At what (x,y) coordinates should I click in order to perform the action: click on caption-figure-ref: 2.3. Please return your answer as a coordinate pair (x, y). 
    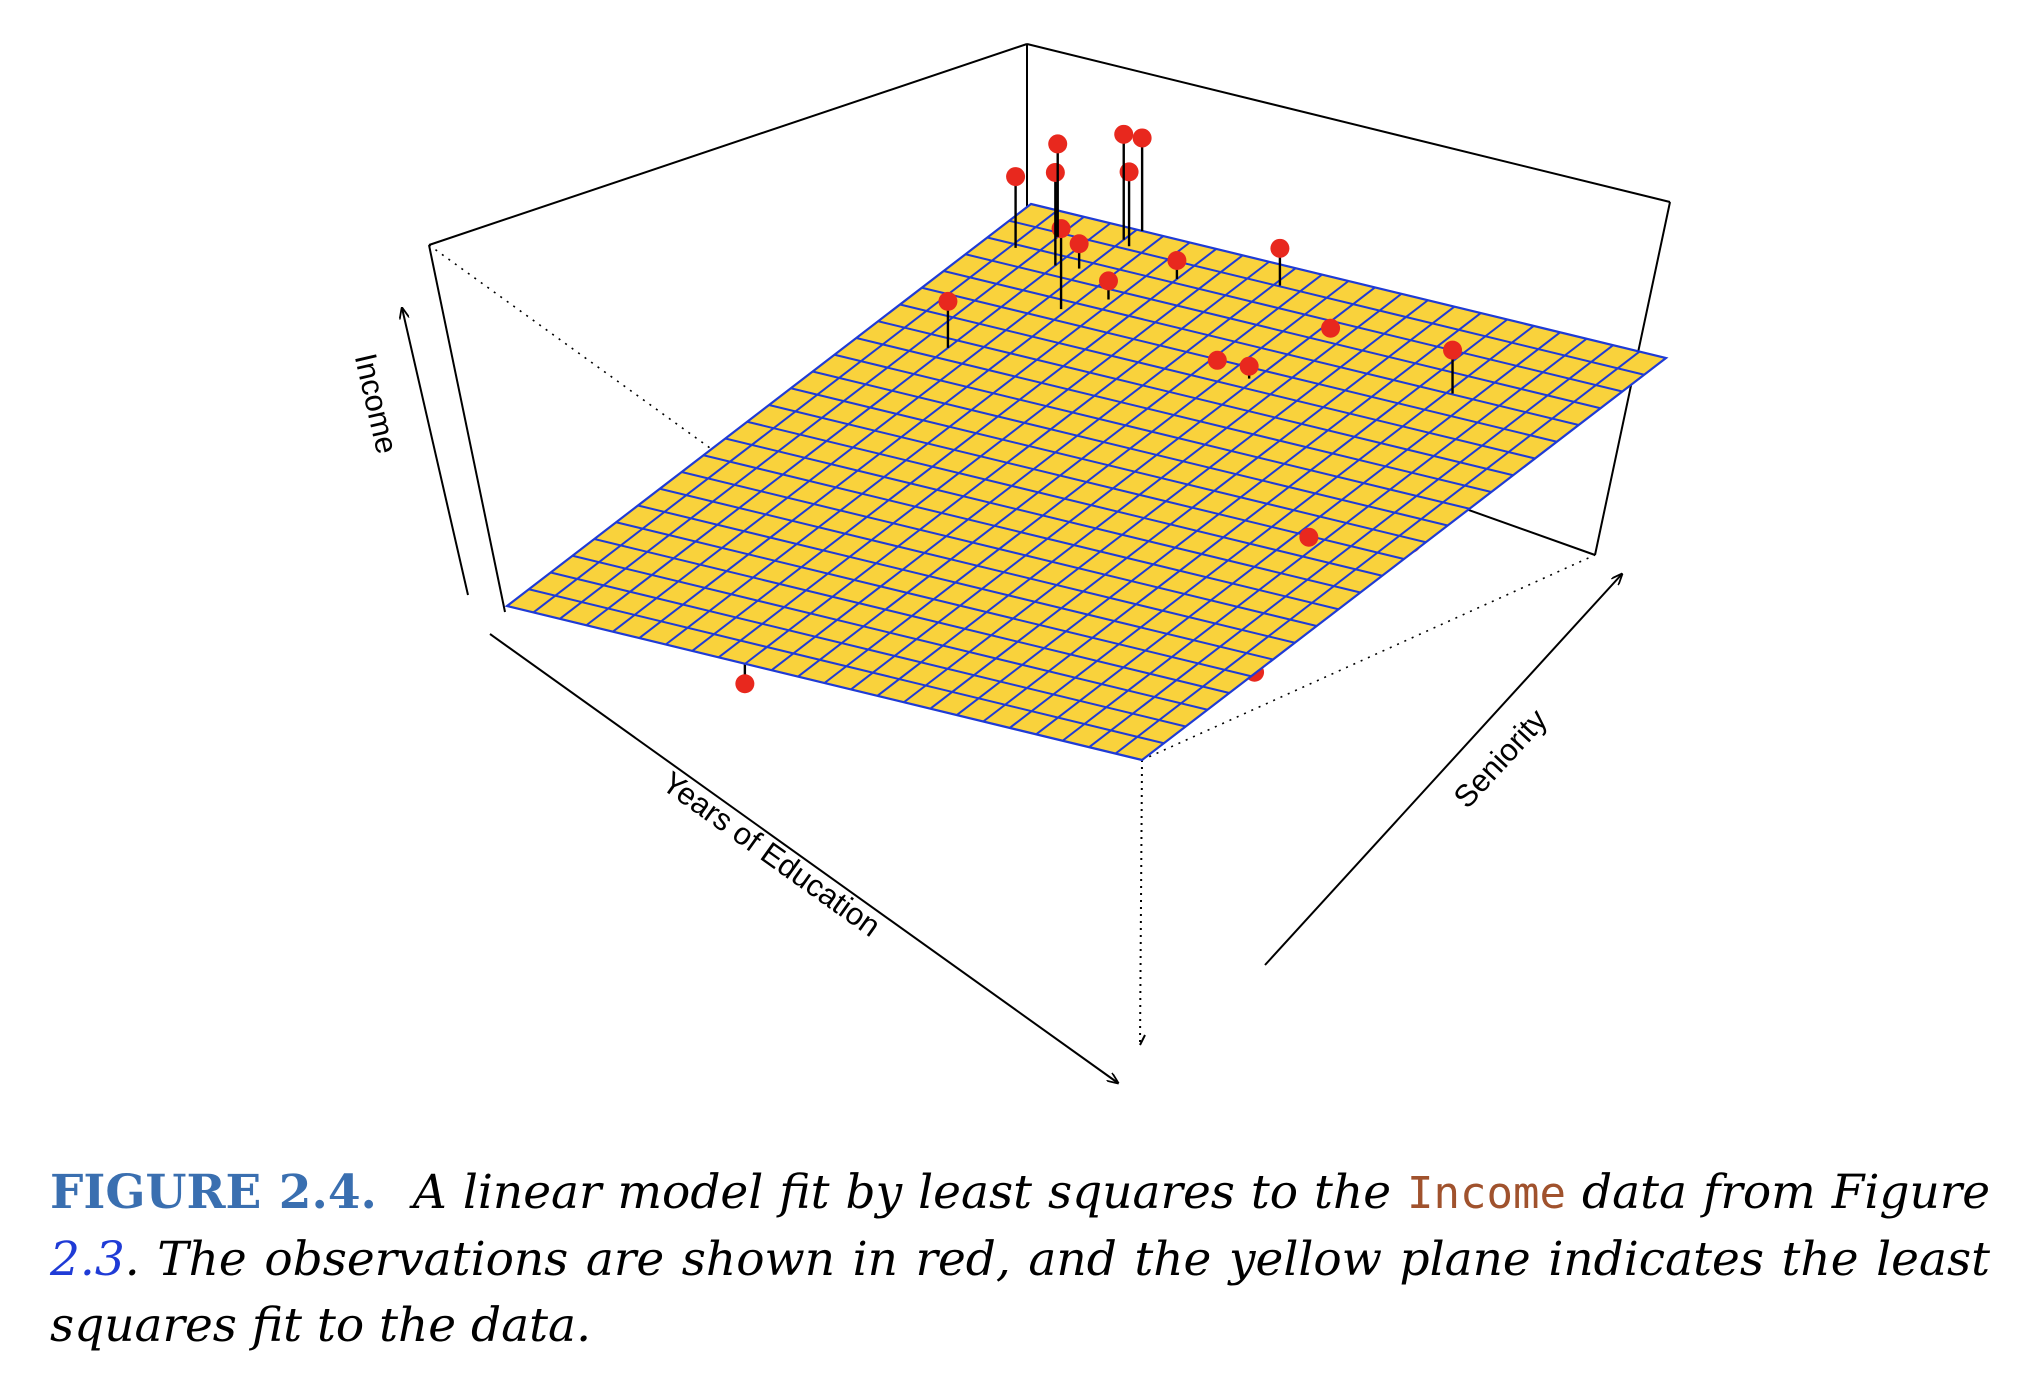
    Looking at the image, I should click on (87, 1259).